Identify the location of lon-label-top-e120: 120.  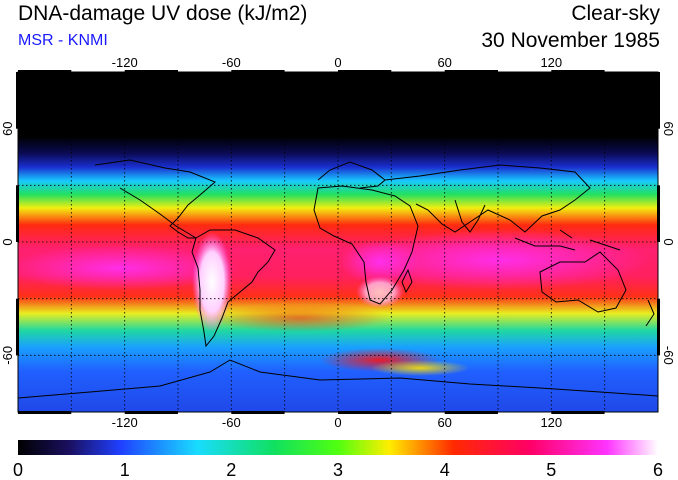
(551, 62).